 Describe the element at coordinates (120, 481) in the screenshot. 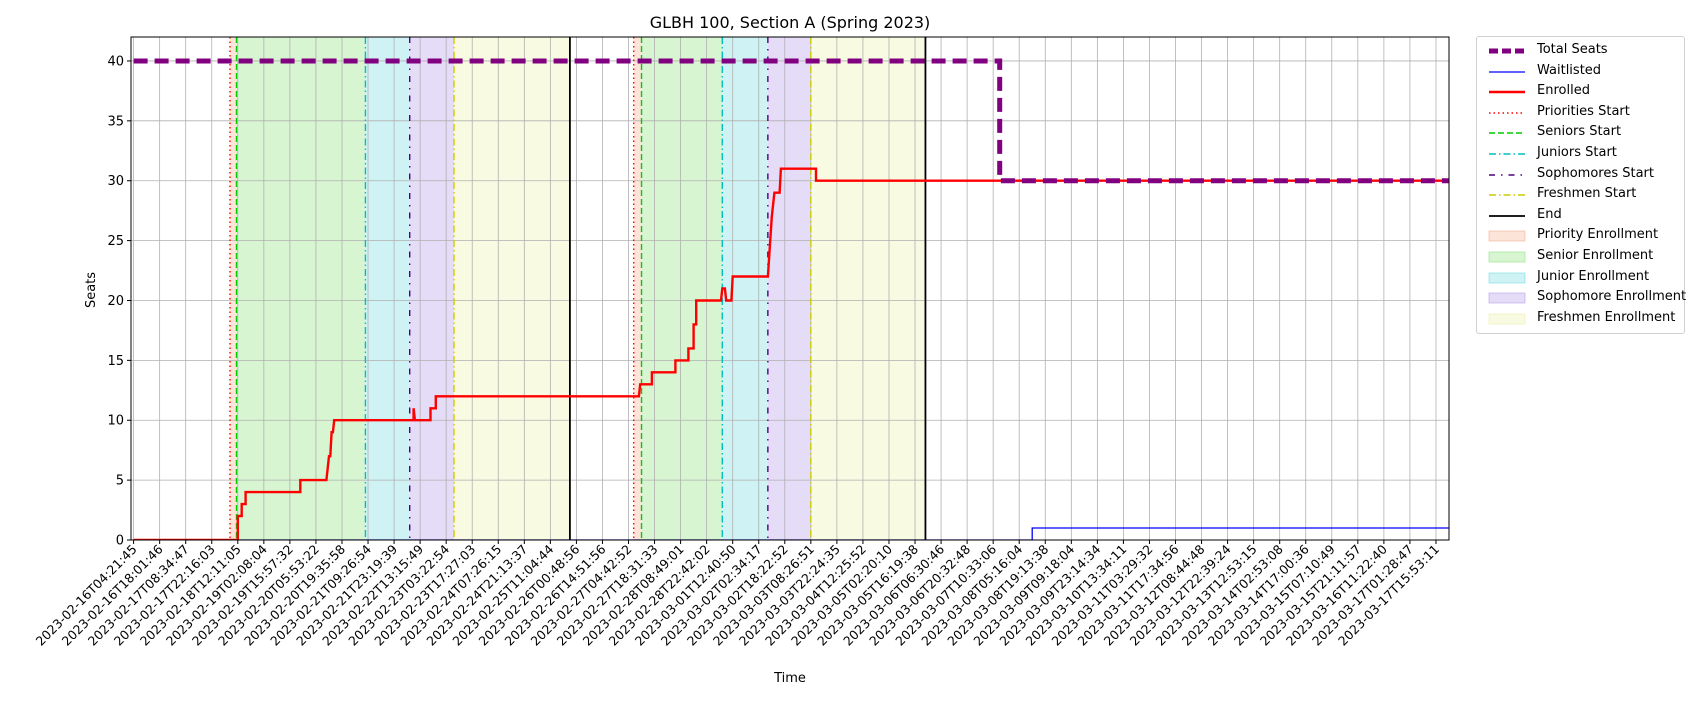

I see `y-tick-label: 5` at that location.